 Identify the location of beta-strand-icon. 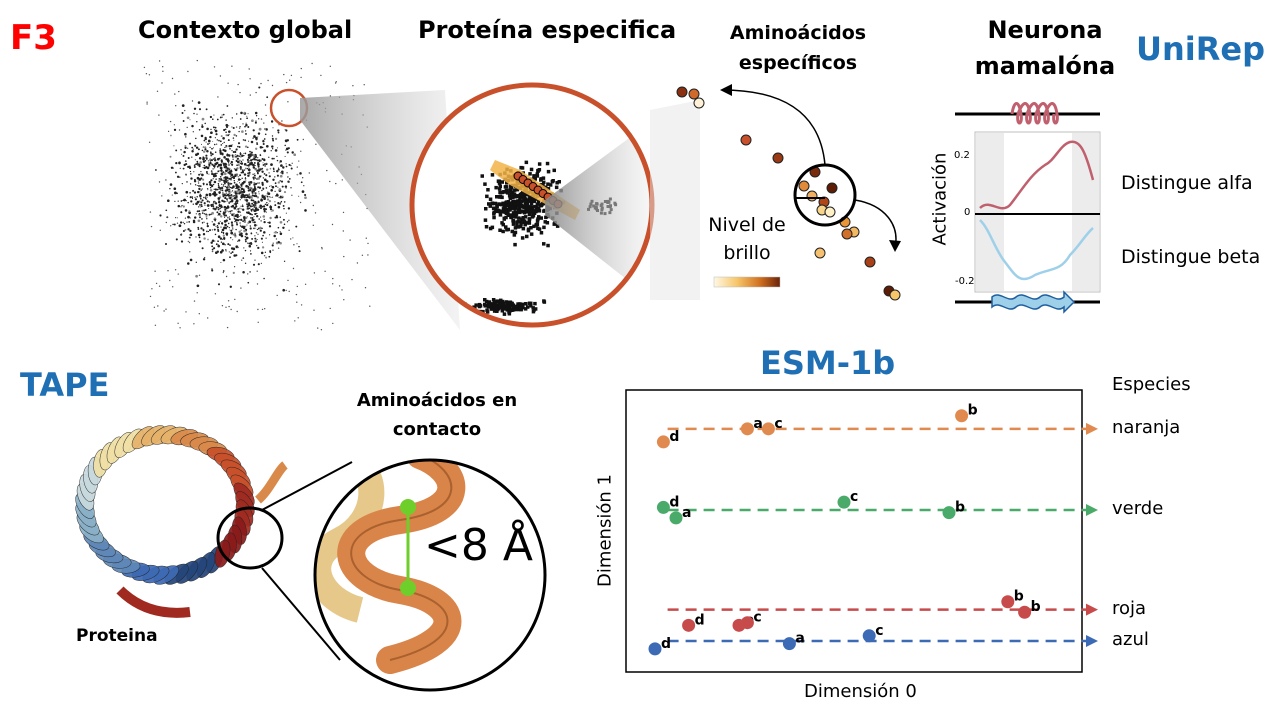
(1033, 302).